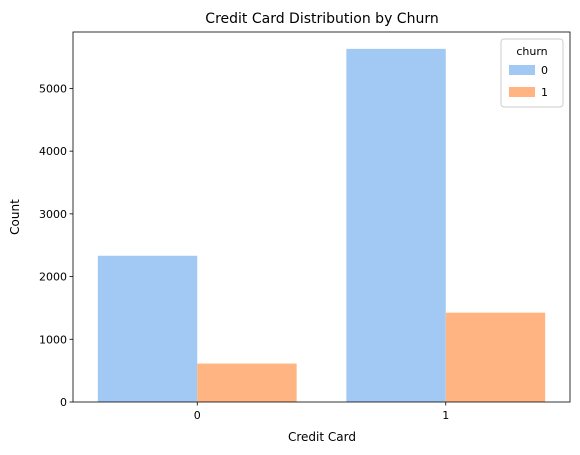 This screenshot has height=455, width=580. Describe the element at coordinates (53, 151) in the screenshot. I see `y-tick-label: 4000` at that location.